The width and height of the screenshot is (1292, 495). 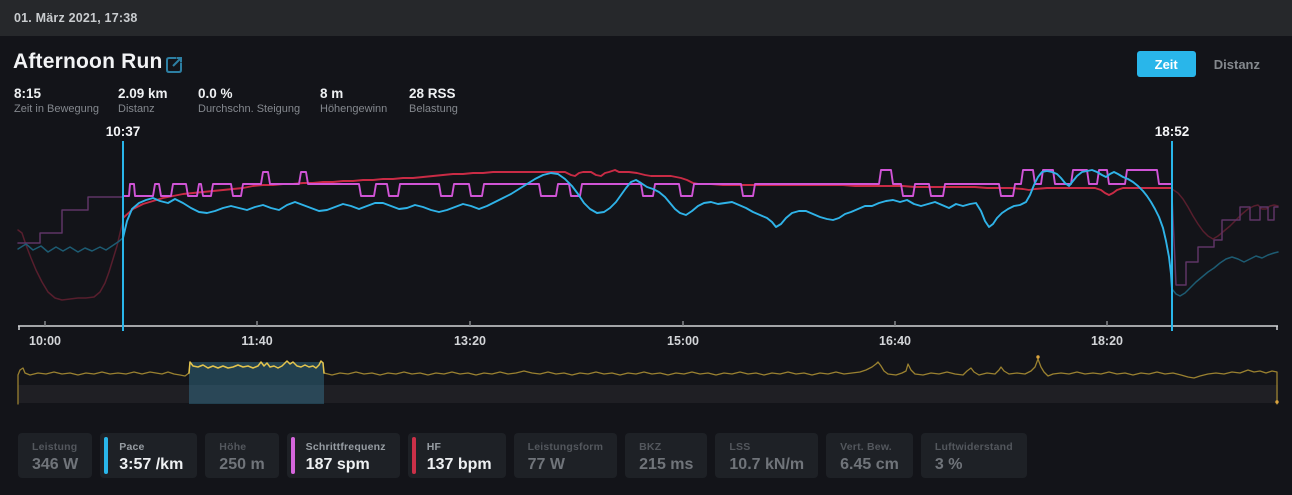 I want to click on stat-label: Zeit in Bewegung, so click(x=56, y=109).